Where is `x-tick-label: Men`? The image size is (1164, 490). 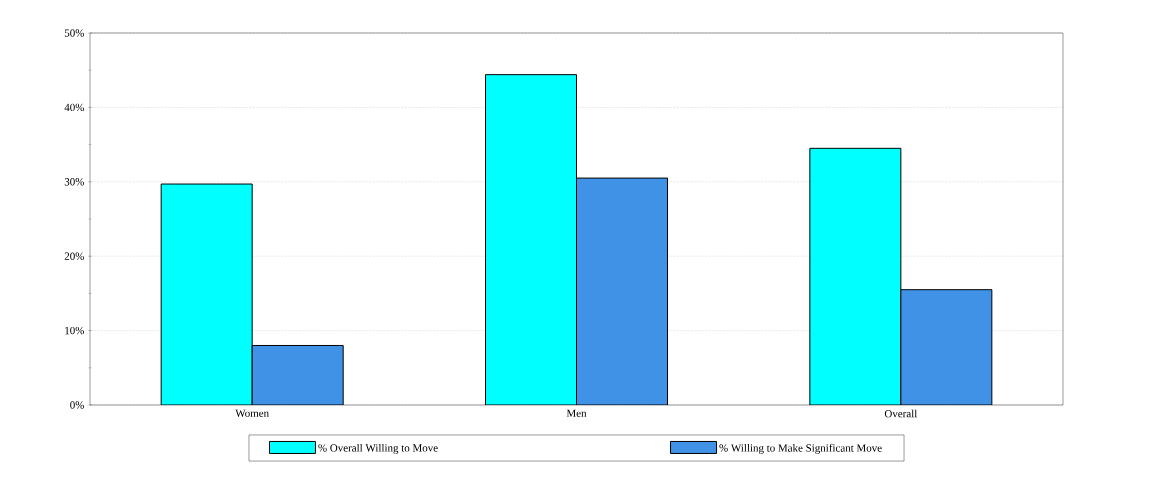
x-tick-label: Men is located at coordinates (576, 413).